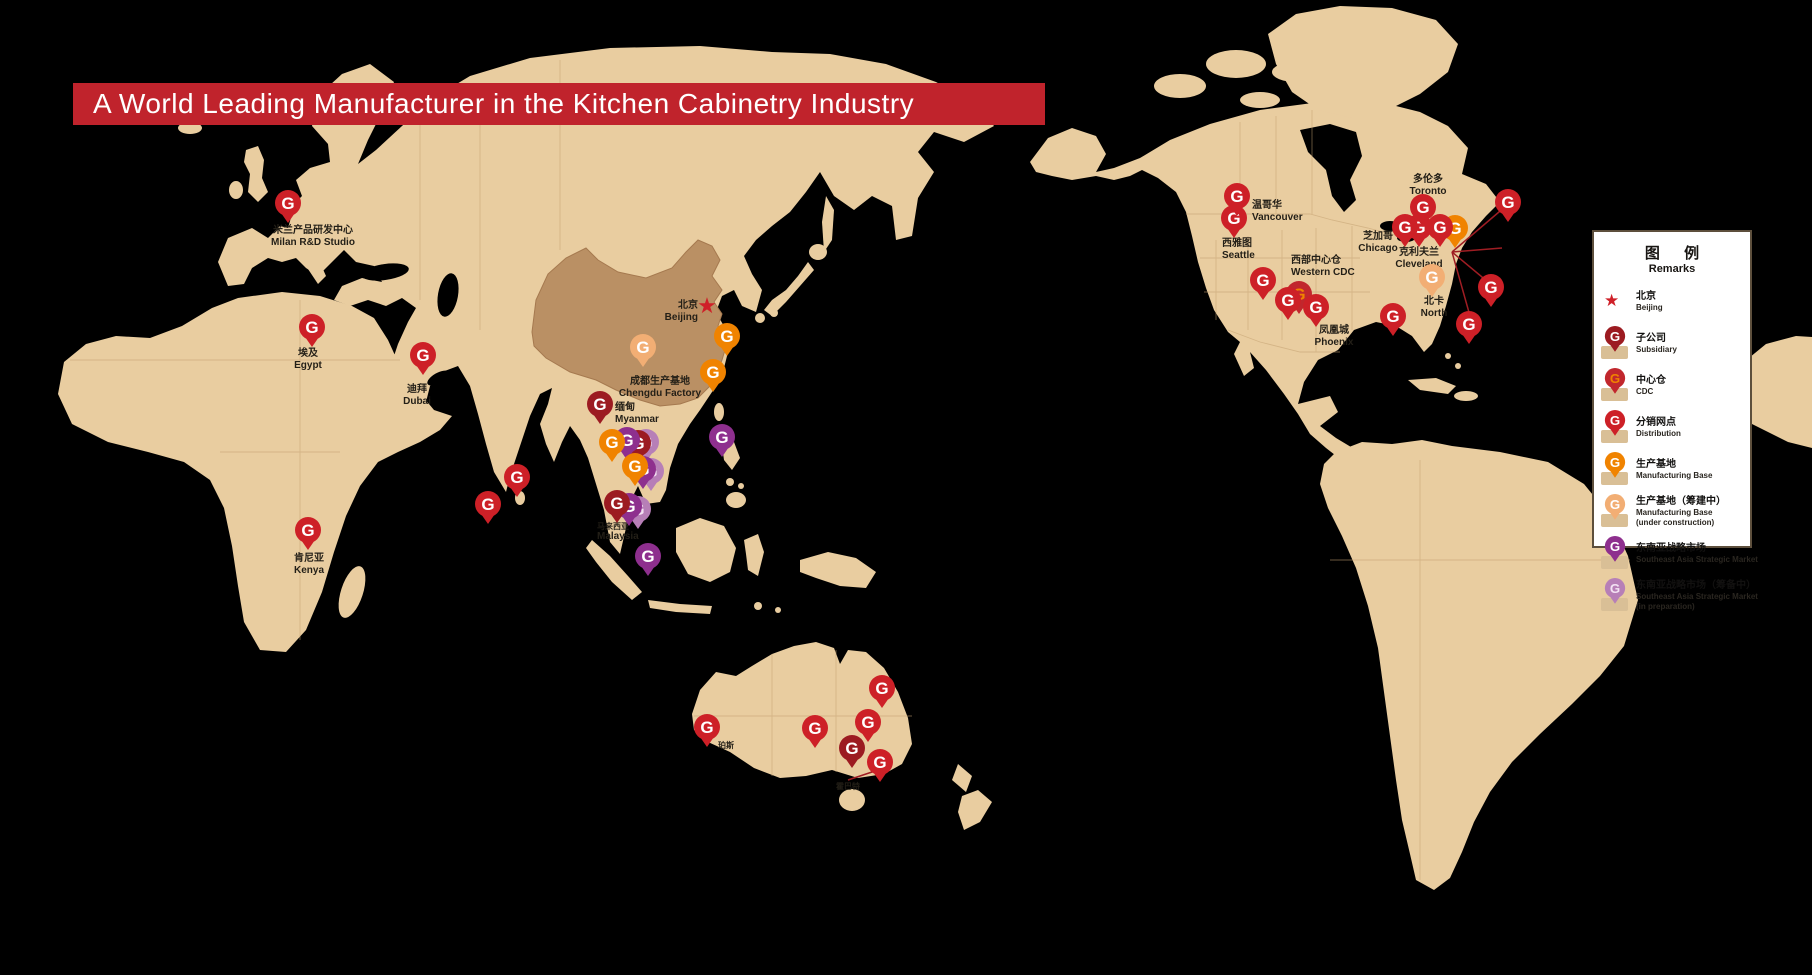  Describe the element at coordinates (1277, 217) in the screenshot. I see `vancouver-label-en: Vancouver` at that location.